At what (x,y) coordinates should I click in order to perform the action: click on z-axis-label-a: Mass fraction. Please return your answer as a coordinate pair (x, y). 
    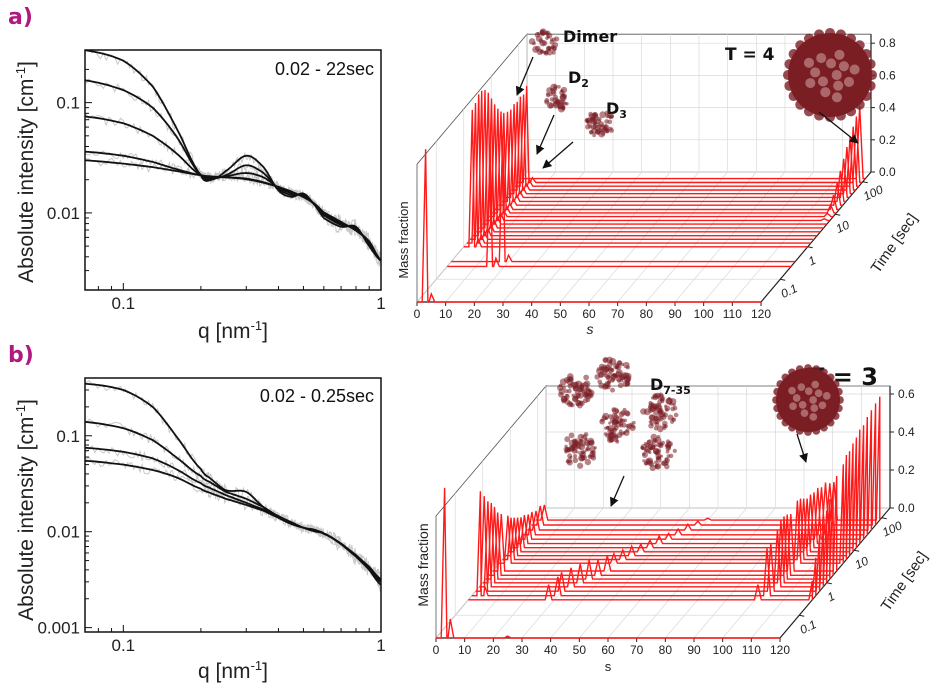
    Looking at the image, I should click on (403, 239).